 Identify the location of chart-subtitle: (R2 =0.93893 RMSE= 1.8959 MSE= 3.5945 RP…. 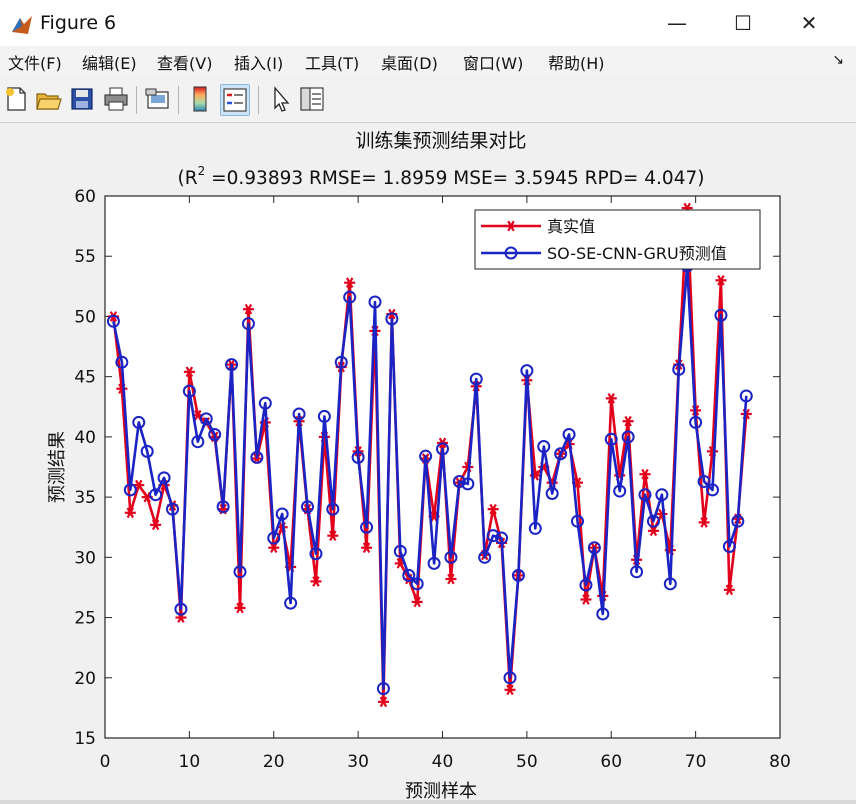
(441, 176).